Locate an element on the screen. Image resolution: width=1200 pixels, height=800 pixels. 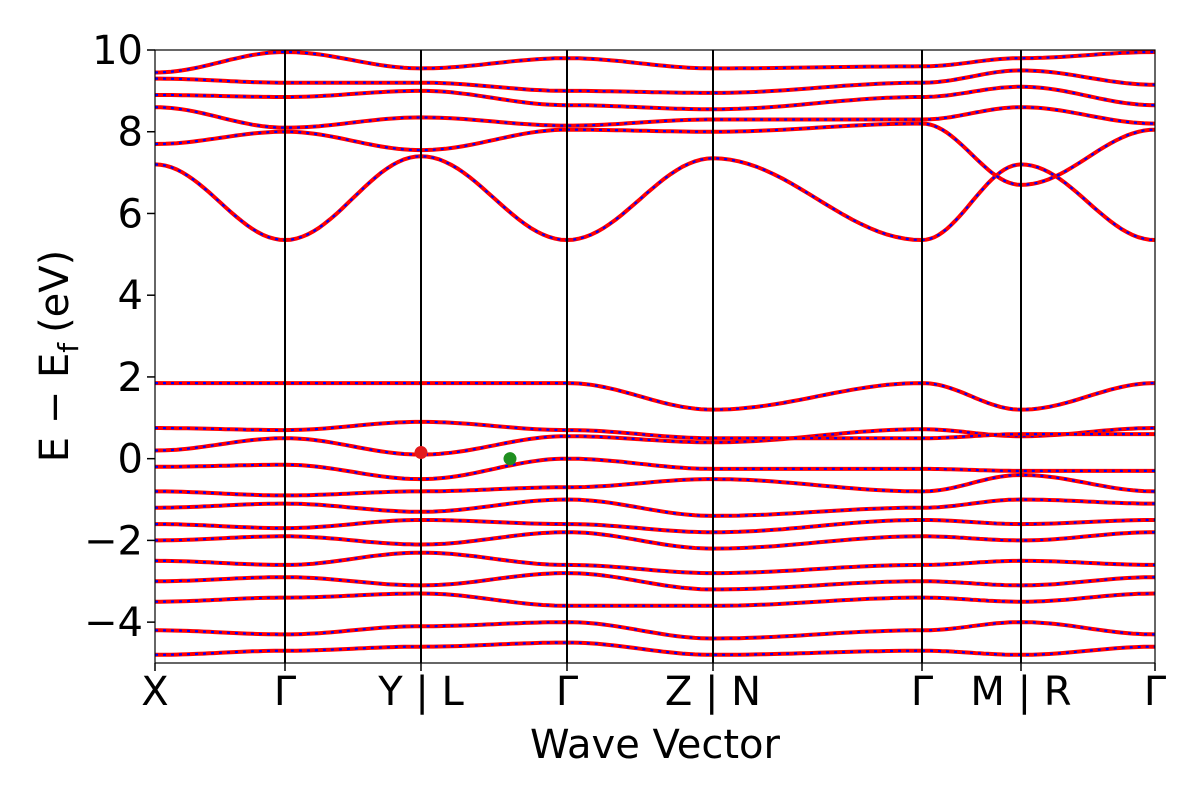
y-axis-title: E − Ef (eV) is located at coordinates (58, 356).